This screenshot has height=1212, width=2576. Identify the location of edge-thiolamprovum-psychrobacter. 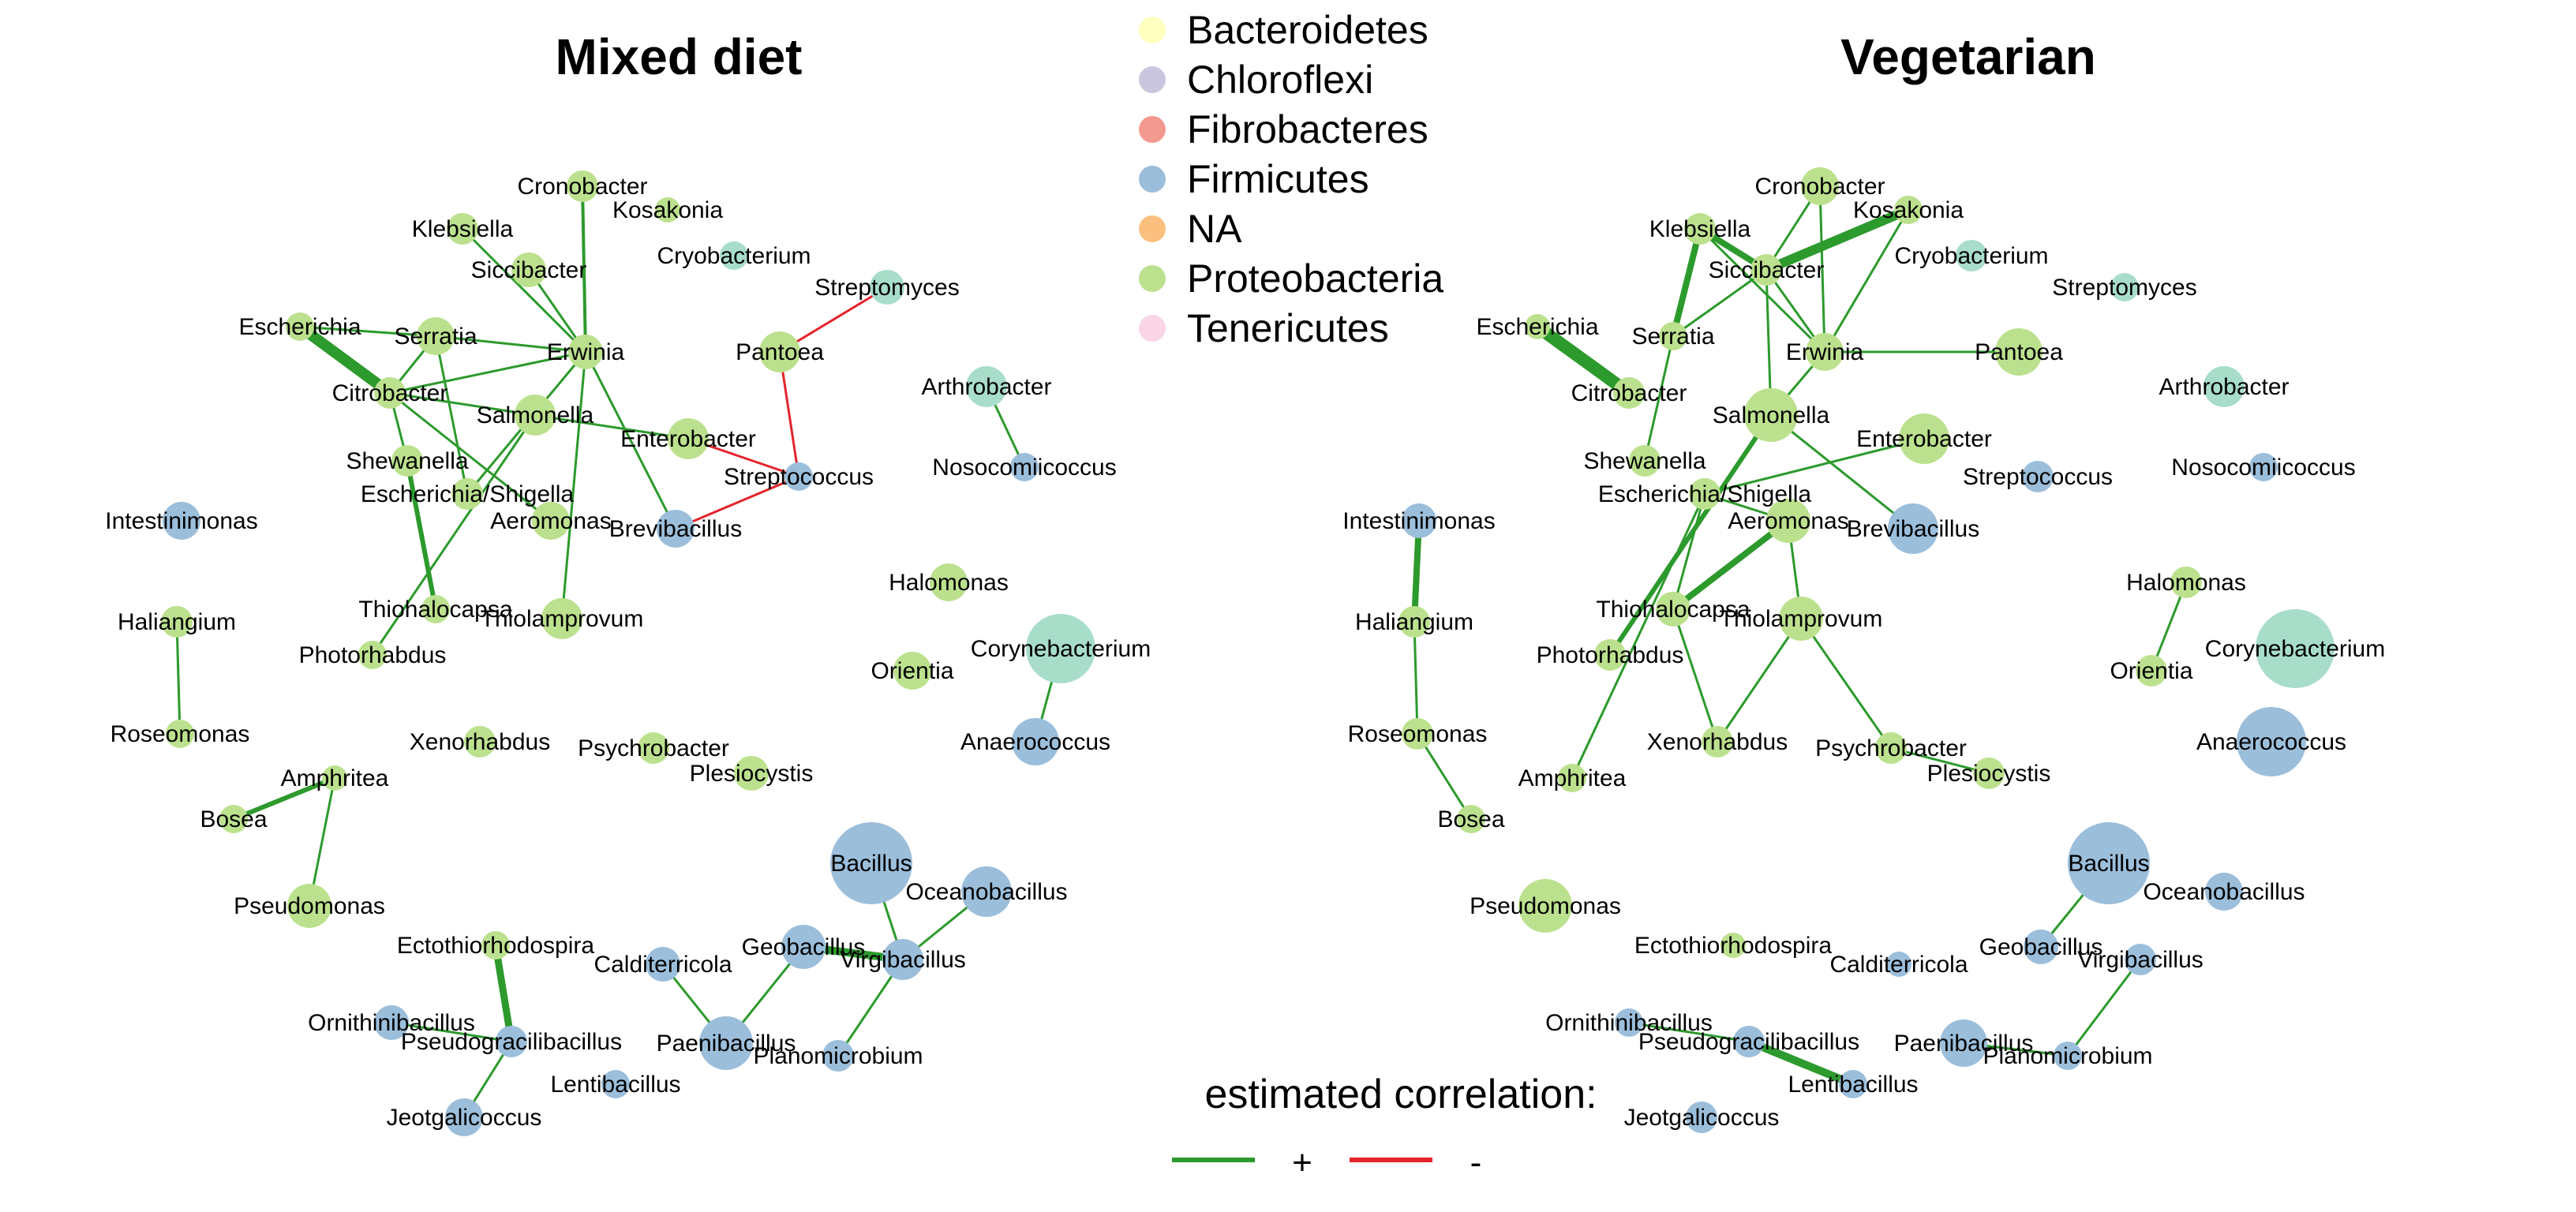
(1846, 683).